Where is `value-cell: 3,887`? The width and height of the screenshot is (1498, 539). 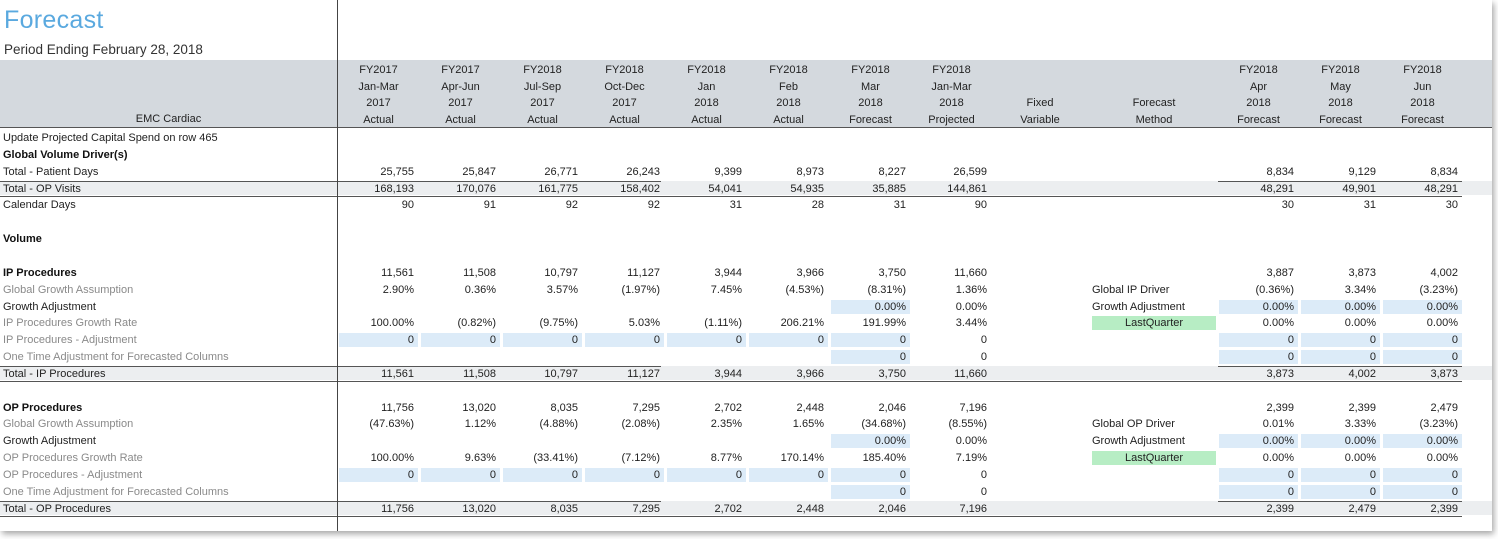 value-cell: 3,887 is located at coordinates (1280, 272).